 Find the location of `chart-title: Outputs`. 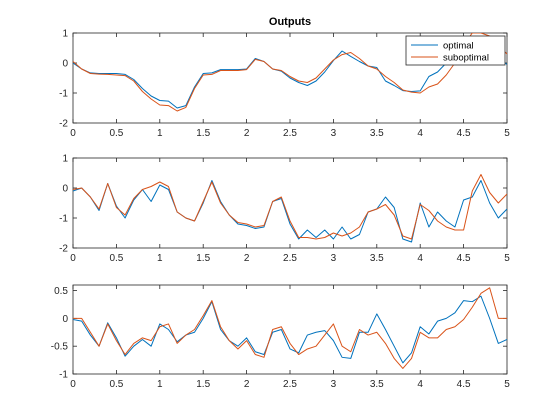

chart-title: Outputs is located at coordinates (290, 22).